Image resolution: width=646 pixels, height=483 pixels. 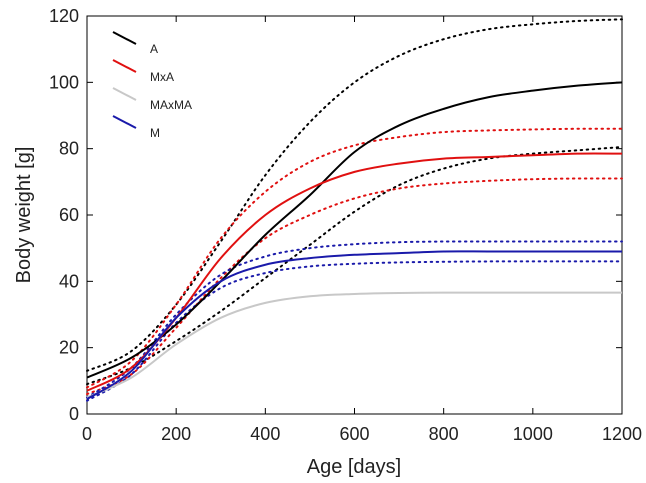 I want to click on x-tick-label: 1000, so click(x=533, y=434).